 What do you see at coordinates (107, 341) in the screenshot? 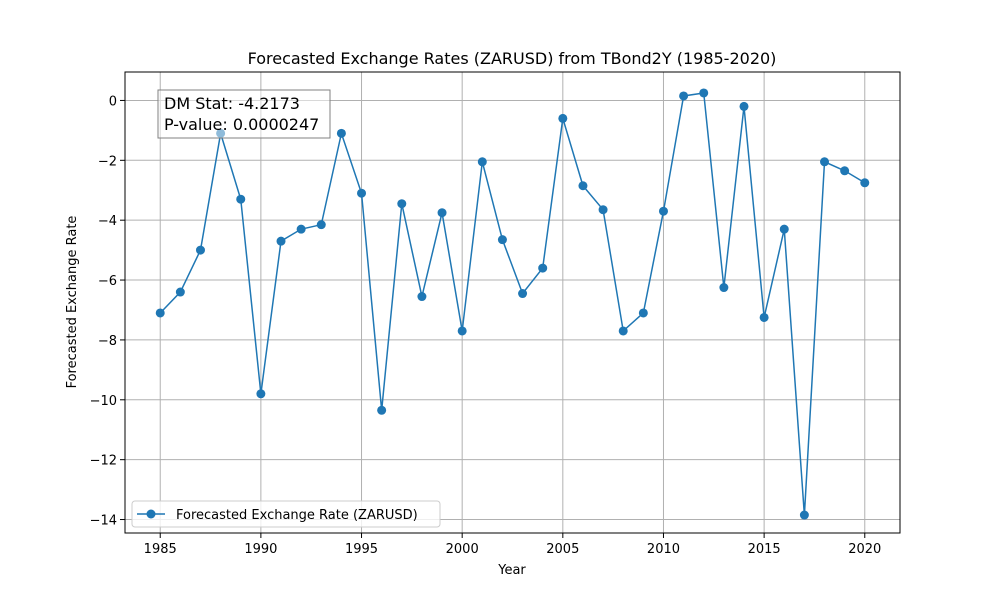
I see `y-tick-label: −8` at bounding box center [107, 341].